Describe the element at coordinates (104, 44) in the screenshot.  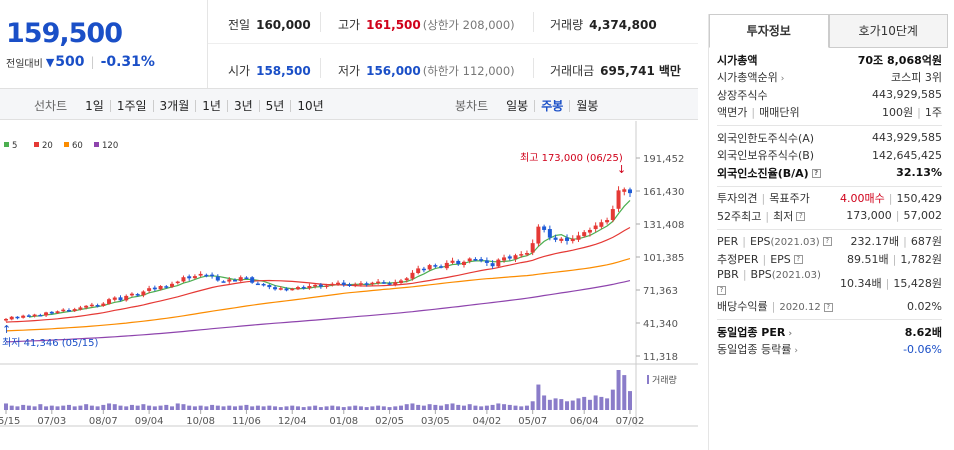
I see `price-summary: 159,500 전일대비 ▼ 500 | -0.31%` at that location.